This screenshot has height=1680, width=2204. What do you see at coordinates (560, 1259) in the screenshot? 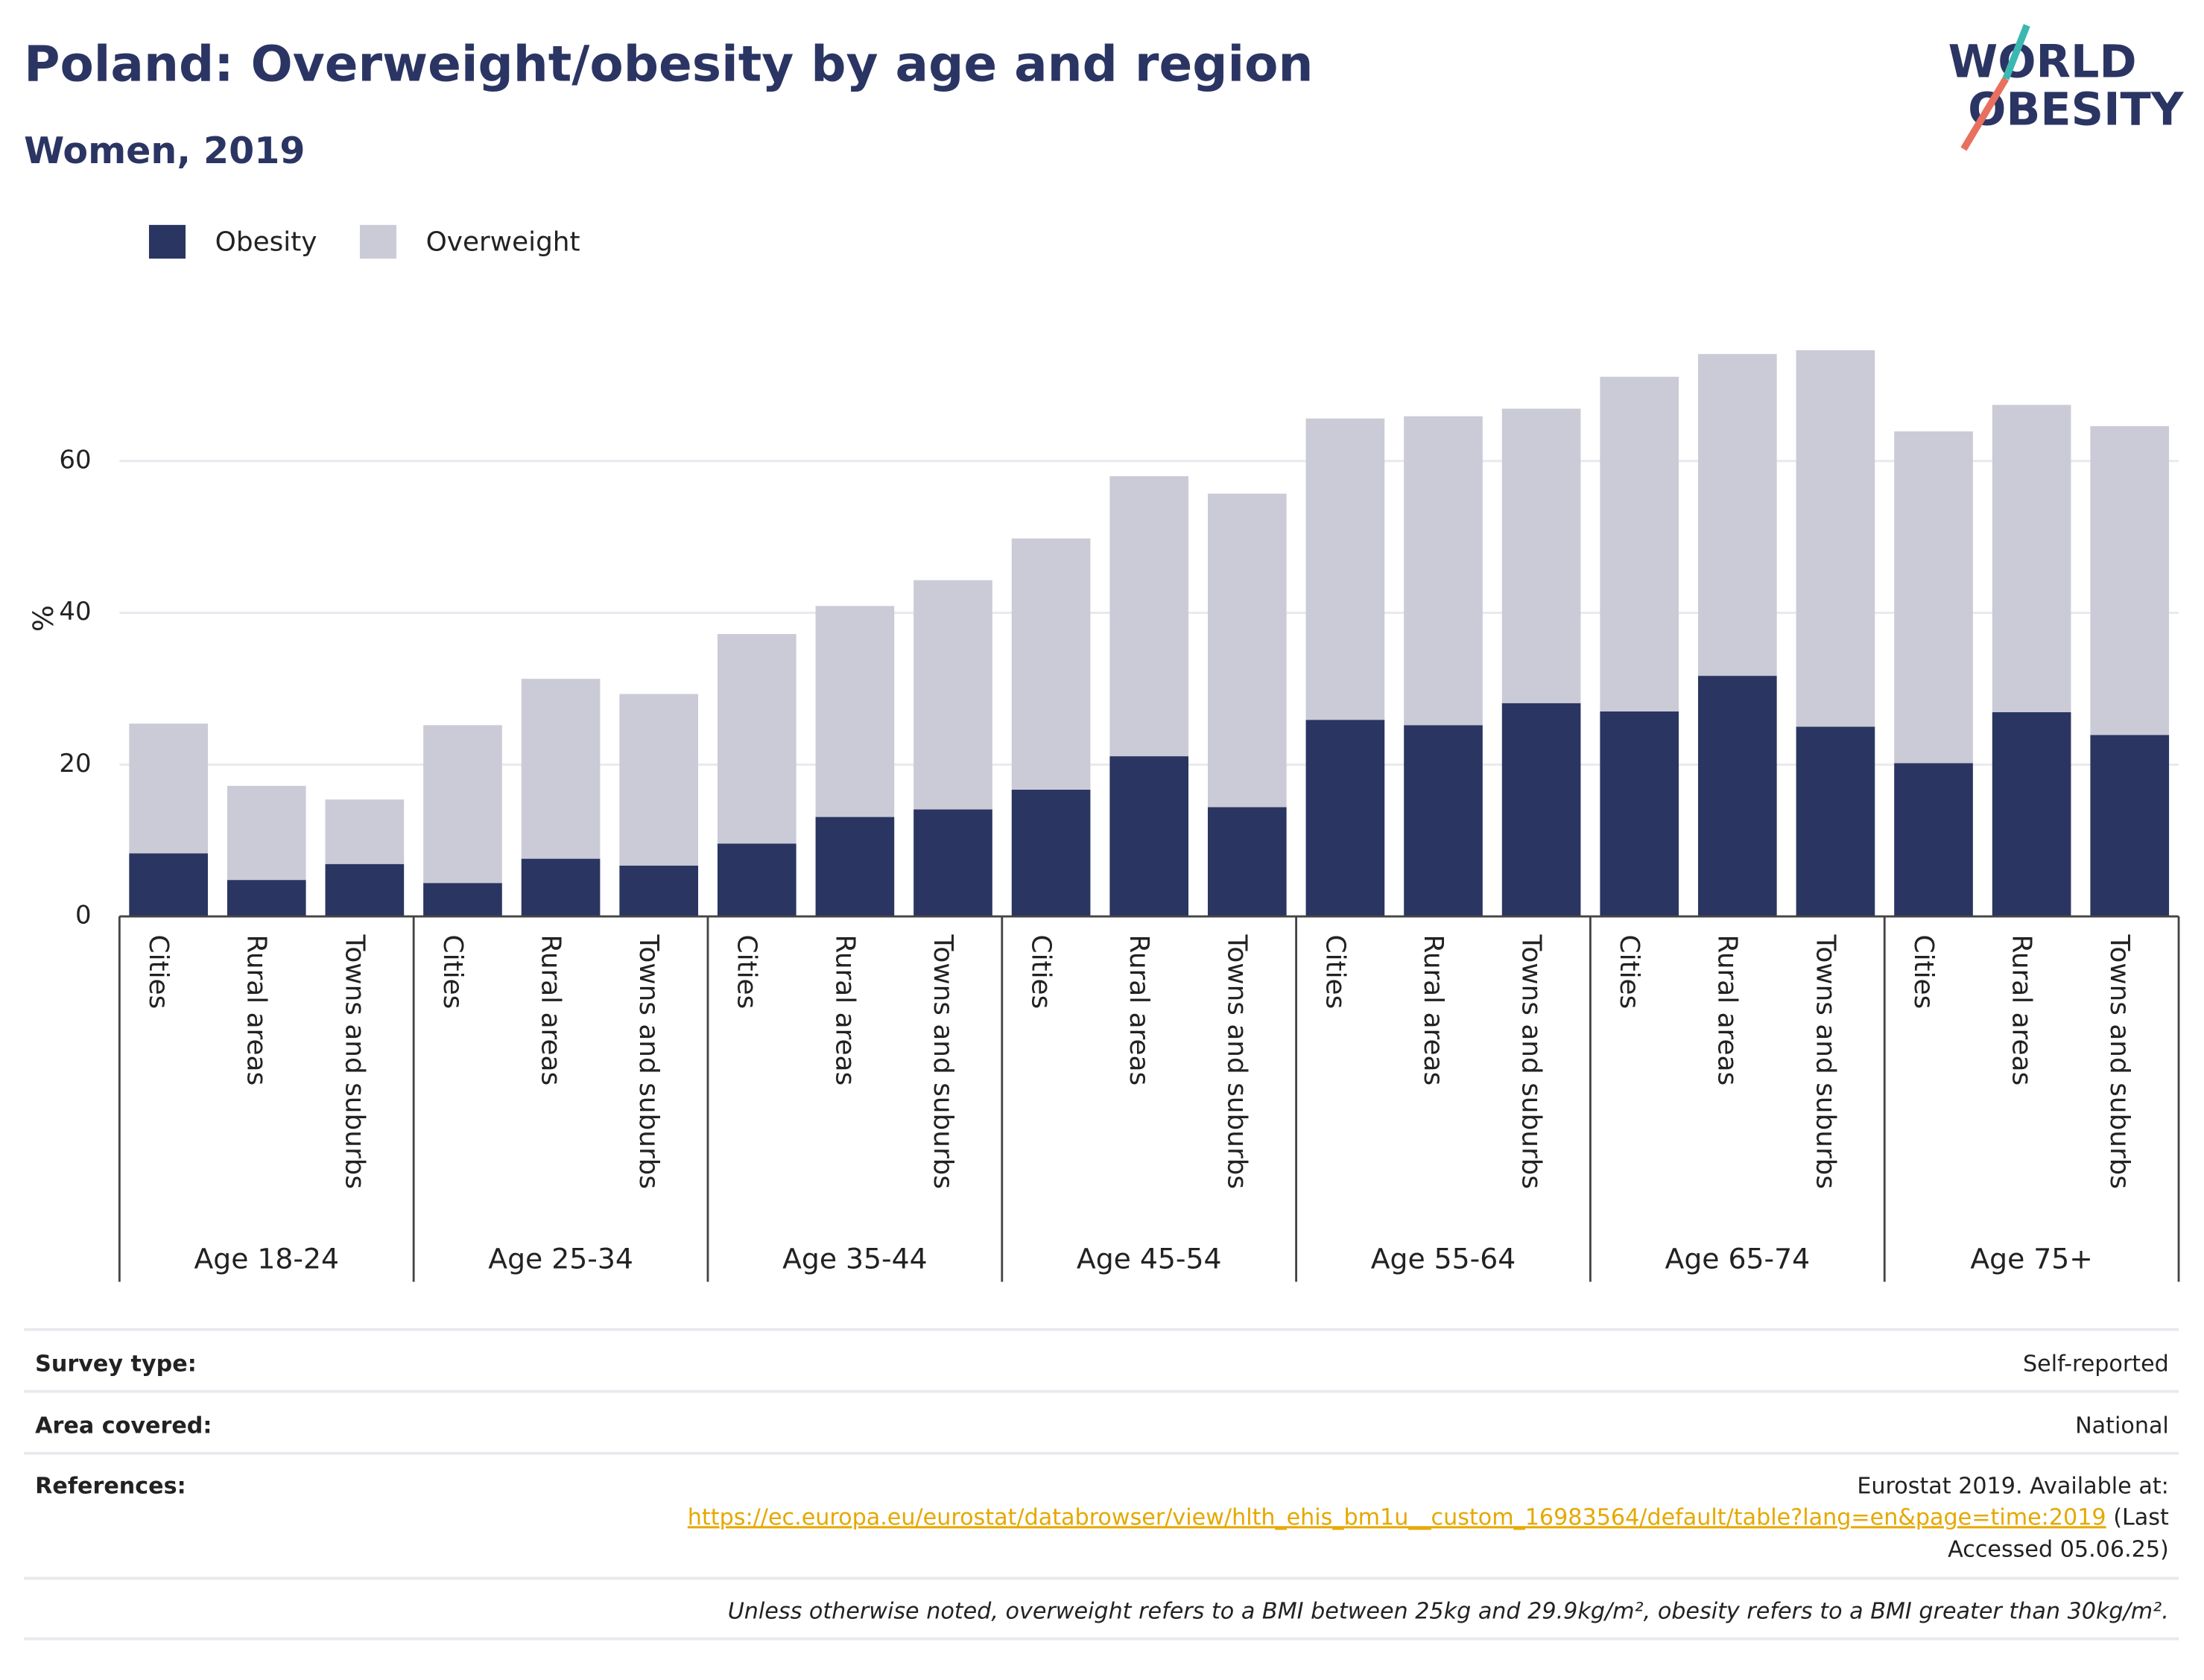
I see `group-label: Age 25-34` at bounding box center [560, 1259].